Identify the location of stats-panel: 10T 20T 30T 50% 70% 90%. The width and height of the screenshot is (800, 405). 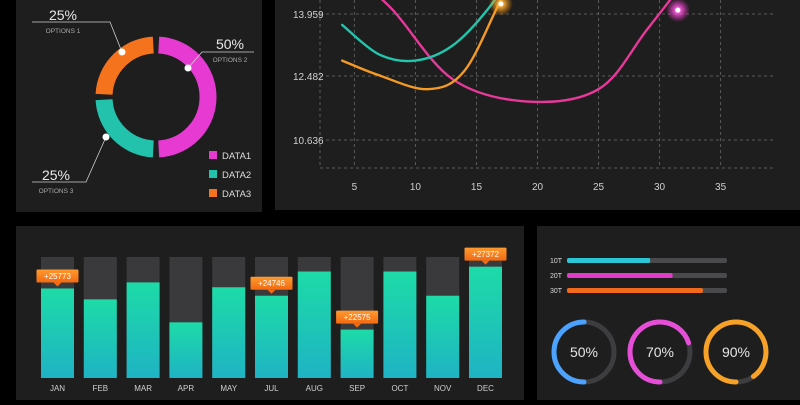
(668, 313).